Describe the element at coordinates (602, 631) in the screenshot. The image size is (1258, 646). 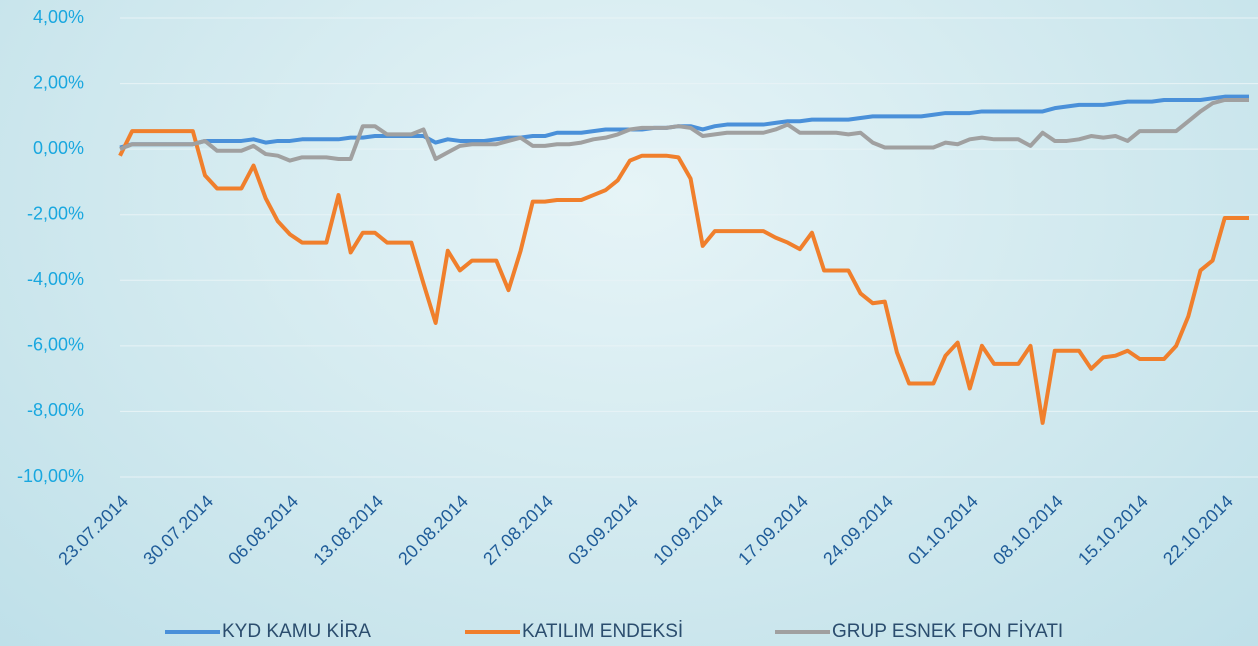
I see `legend-label: KATILIM ENDEKSİ` at that location.